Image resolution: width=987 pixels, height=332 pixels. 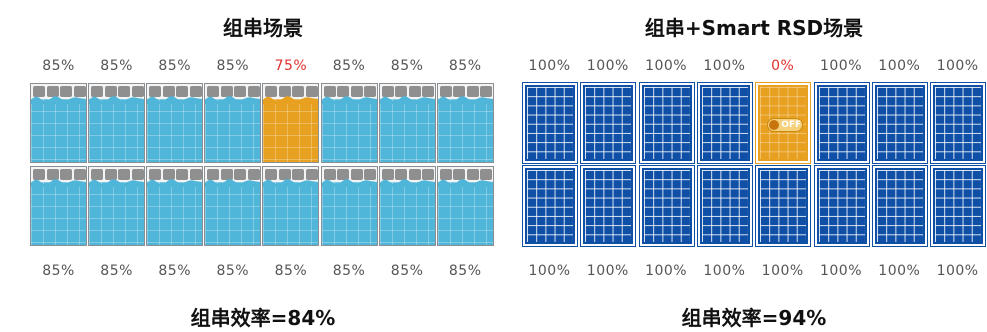 What do you see at coordinates (754, 28) in the screenshot?
I see `right-scene-title: 组串+Smart RSD场景` at bounding box center [754, 28].